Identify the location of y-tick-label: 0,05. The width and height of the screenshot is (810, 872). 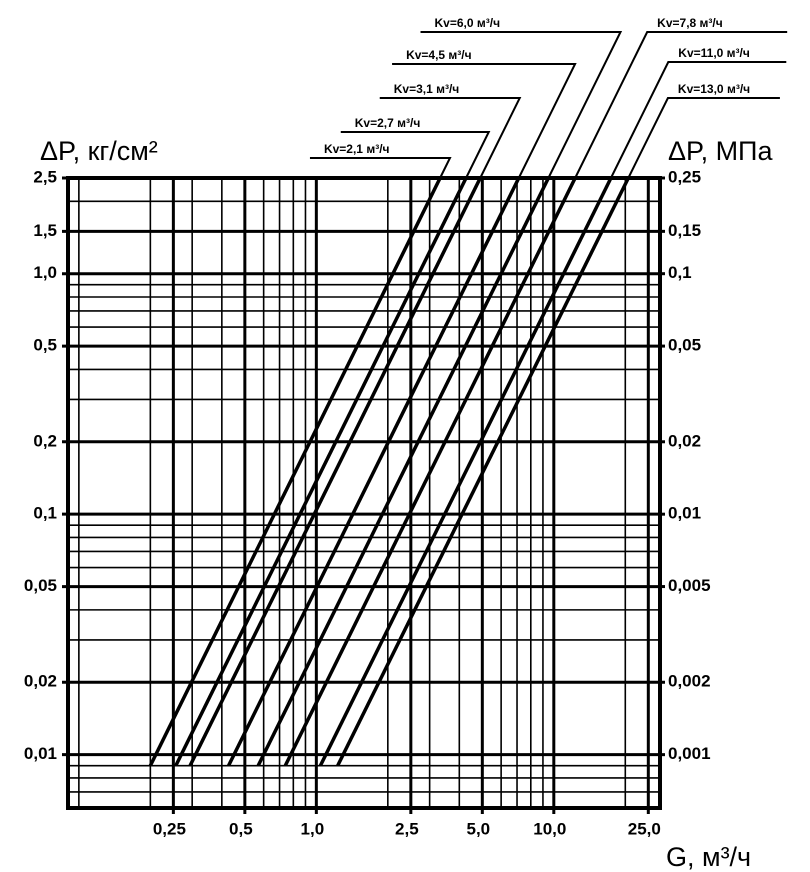
(40, 585).